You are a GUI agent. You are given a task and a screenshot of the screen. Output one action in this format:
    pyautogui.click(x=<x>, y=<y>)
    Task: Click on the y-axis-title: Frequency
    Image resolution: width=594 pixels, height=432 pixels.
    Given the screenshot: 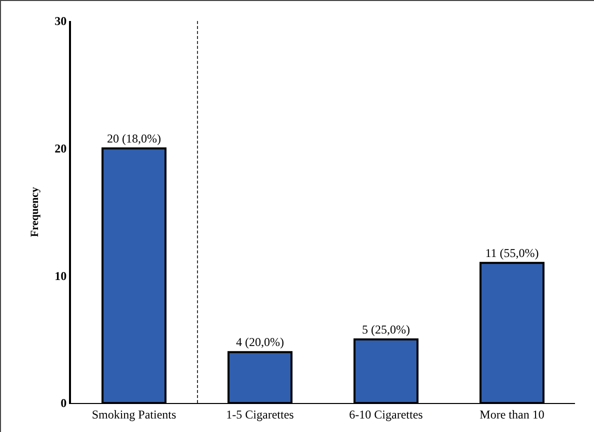 What is the action you would take?
    pyautogui.click(x=35, y=211)
    